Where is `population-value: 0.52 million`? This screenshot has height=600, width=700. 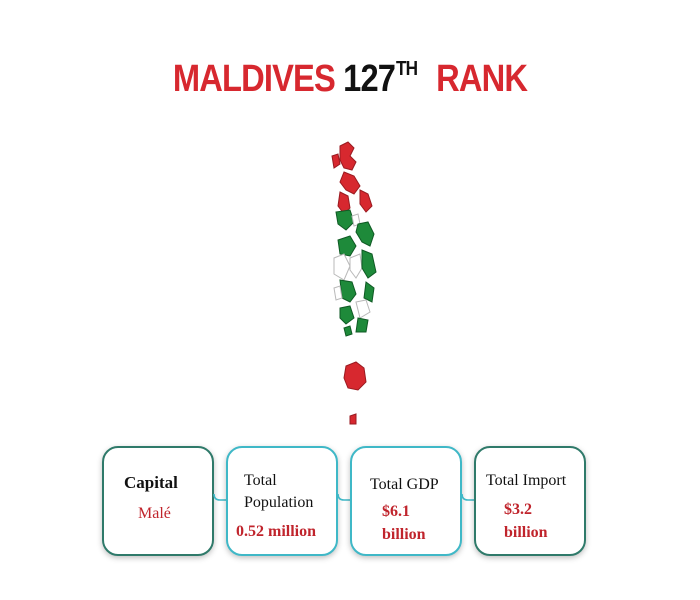 population-value: 0.52 million is located at coordinates (276, 531).